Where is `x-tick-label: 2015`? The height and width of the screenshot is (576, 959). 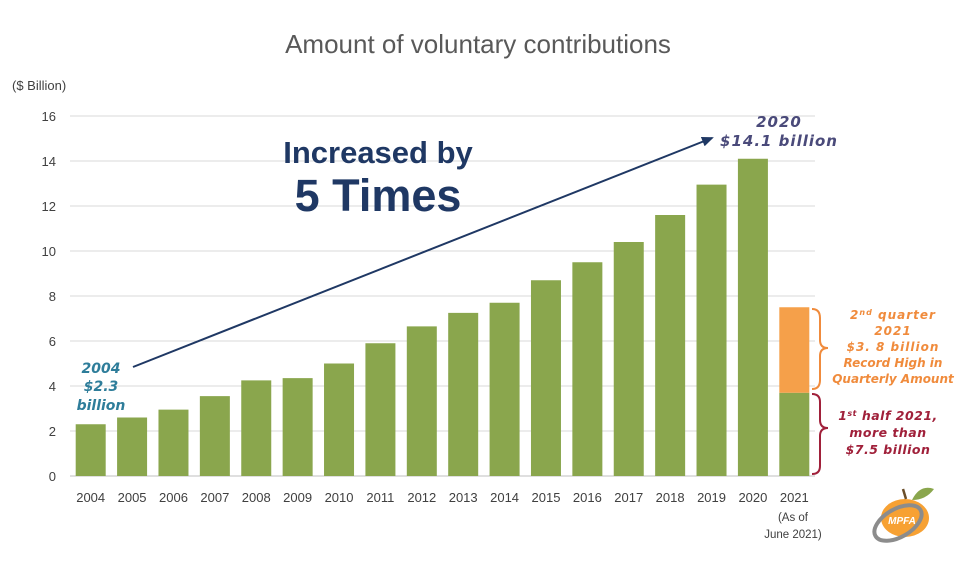 x-tick-label: 2015 is located at coordinates (546, 497).